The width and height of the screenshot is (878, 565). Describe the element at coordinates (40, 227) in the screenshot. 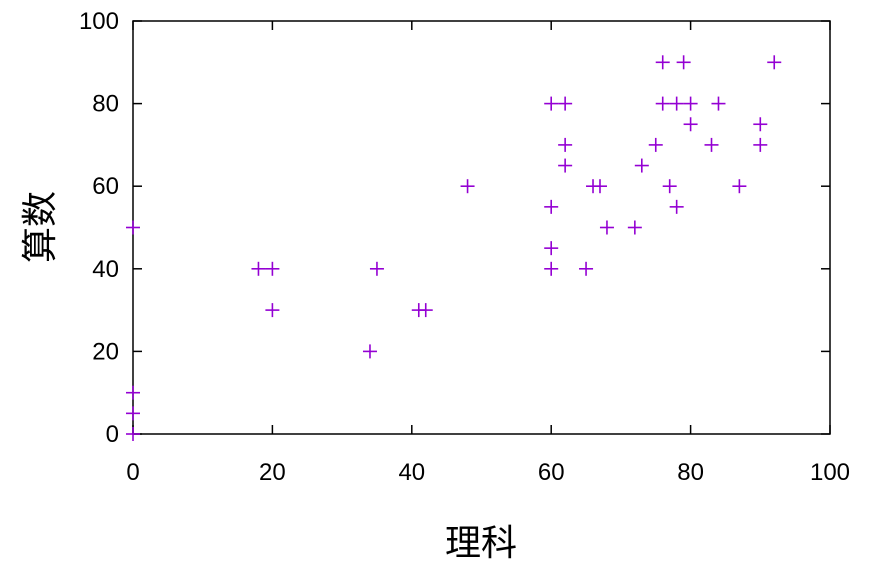

I see `y-axis-label: 算数` at that location.